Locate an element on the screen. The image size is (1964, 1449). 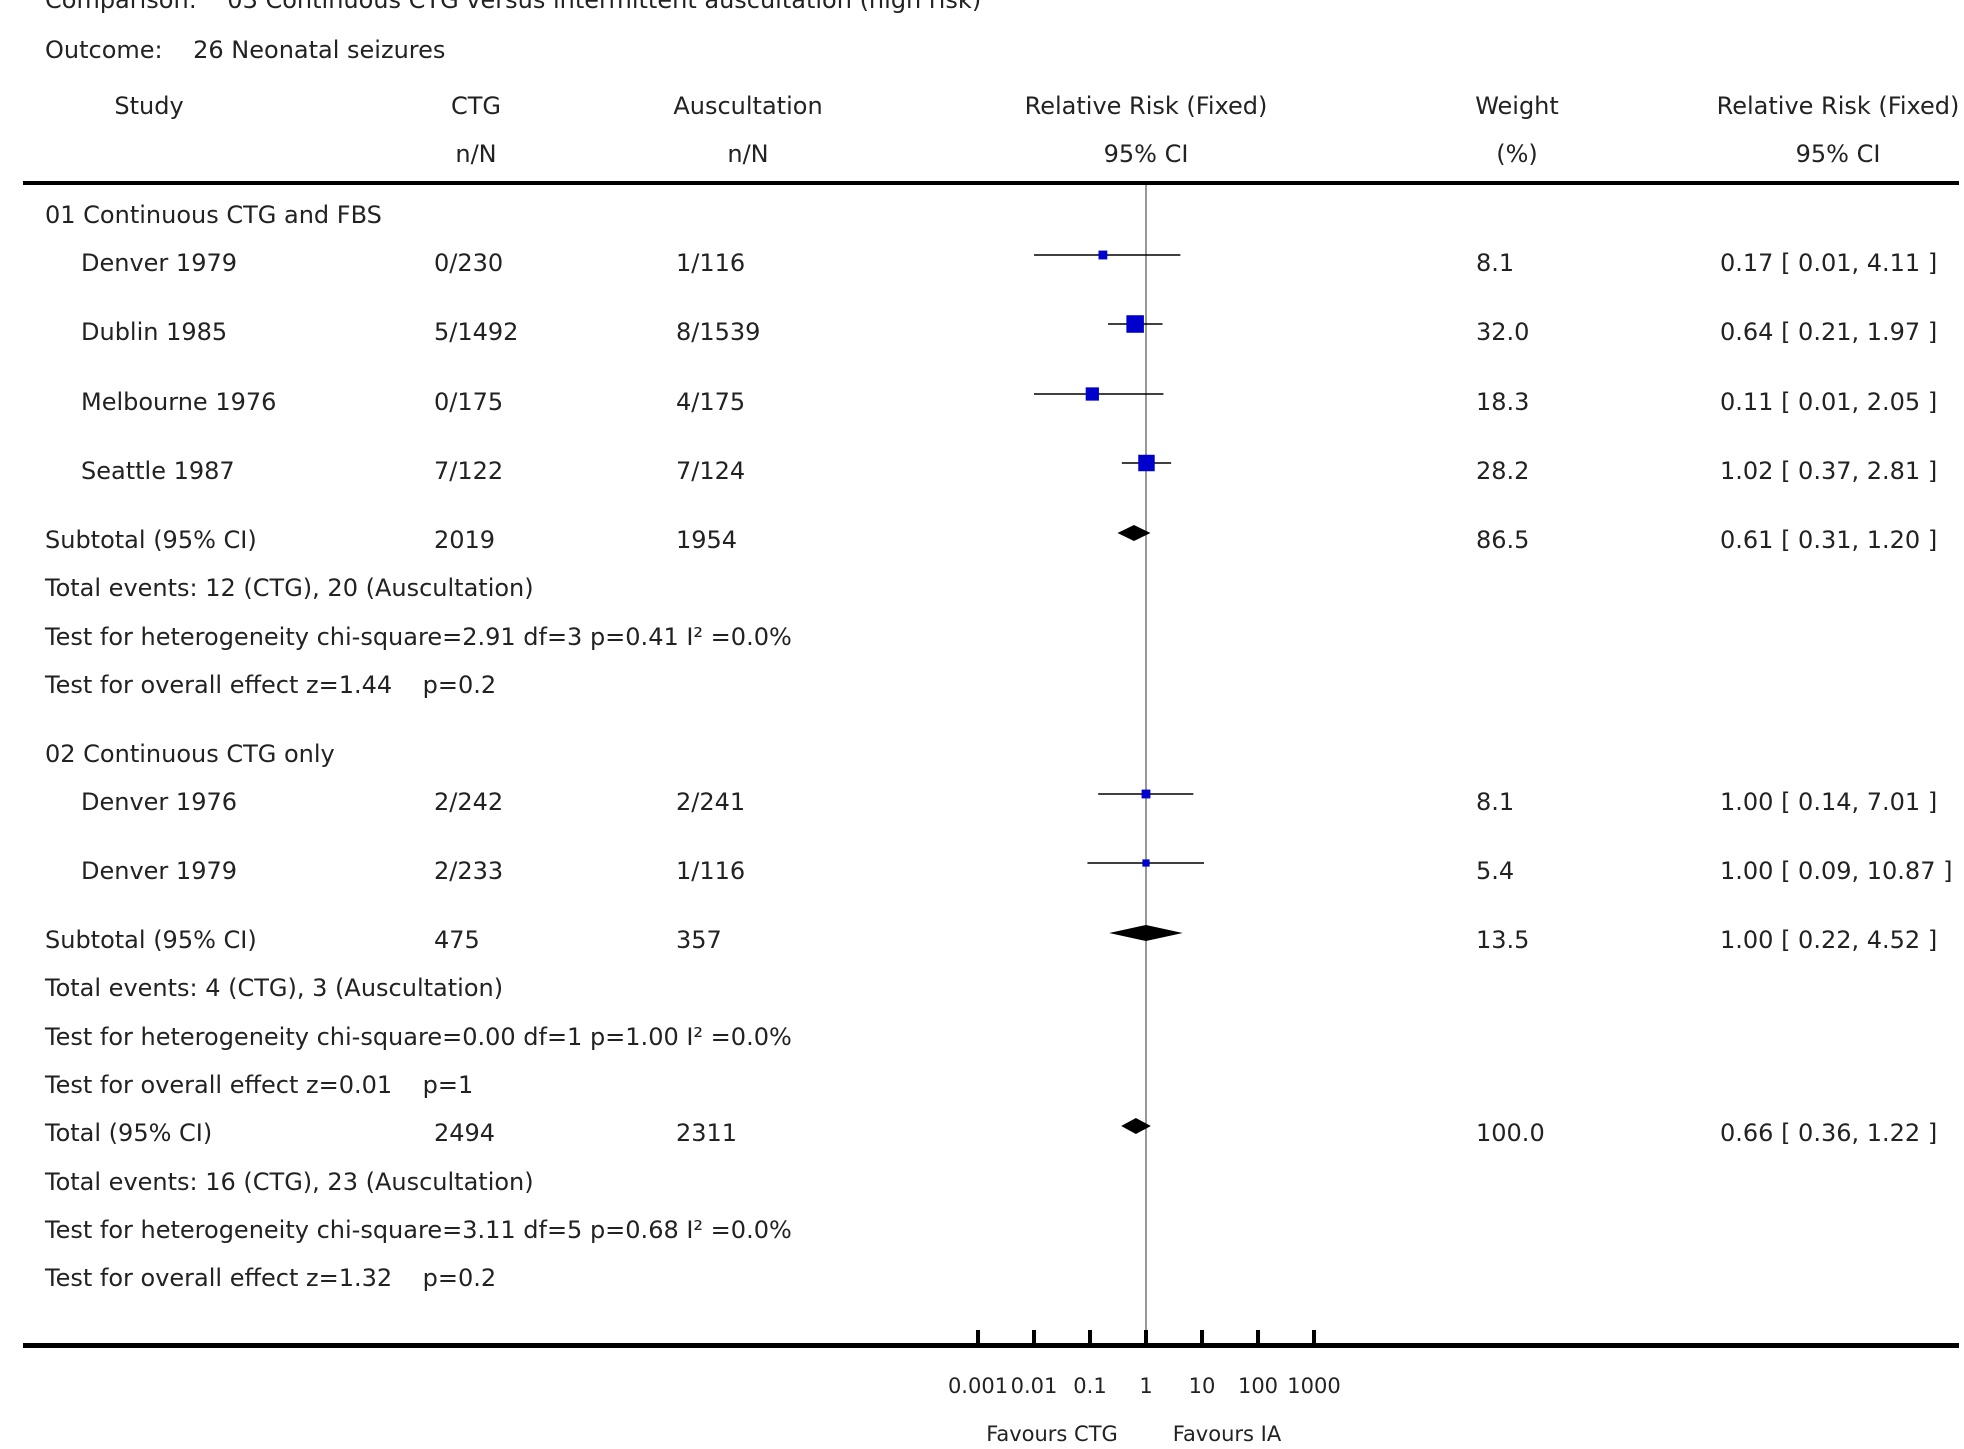
header-auscultation-sub: n/N is located at coordinates (748, 154).